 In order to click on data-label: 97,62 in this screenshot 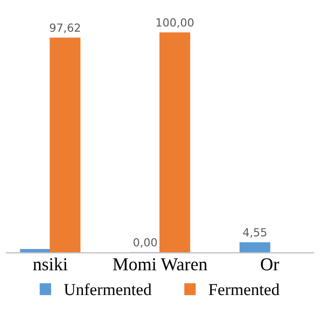, I will do `click(65, 28)`.